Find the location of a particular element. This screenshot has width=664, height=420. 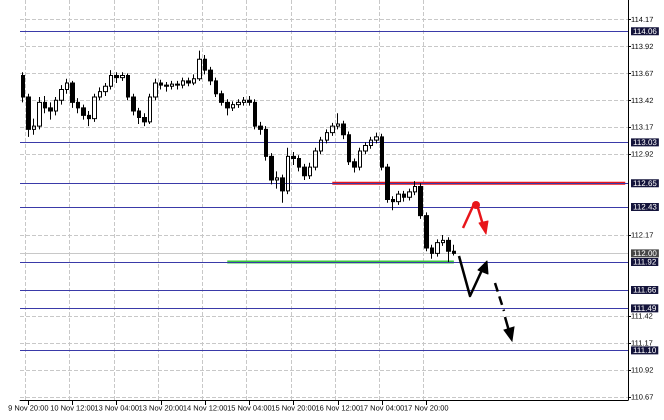

ref-line-label: 111.66 is located at coordinates (645, 290).